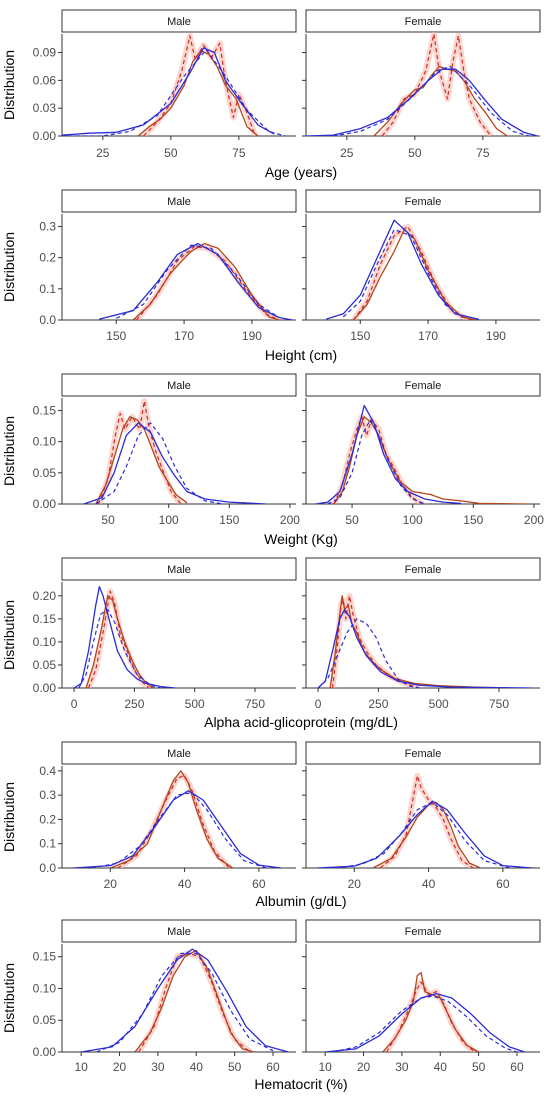  I want to click on x-tick-label: 60, so click(259, 884).